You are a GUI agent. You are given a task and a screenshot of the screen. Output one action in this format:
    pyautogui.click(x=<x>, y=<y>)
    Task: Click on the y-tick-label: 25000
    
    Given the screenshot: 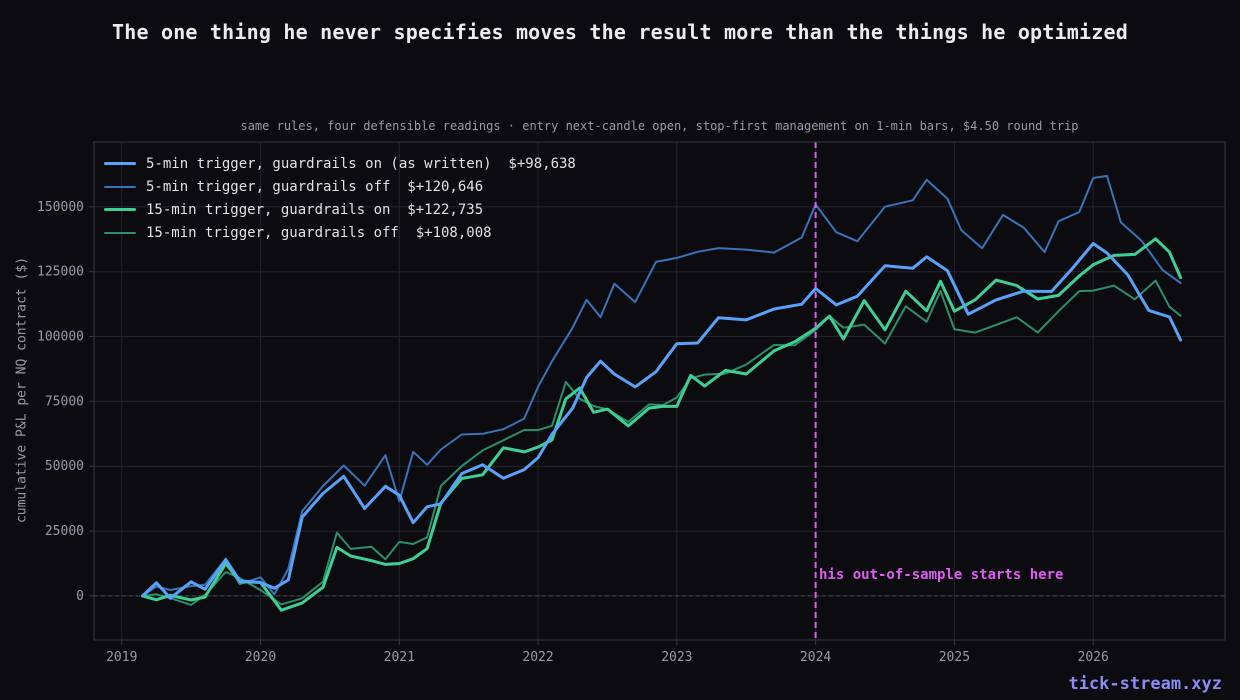 What is the action you would take?
    pyautogui.click(x=64, y=531)
    